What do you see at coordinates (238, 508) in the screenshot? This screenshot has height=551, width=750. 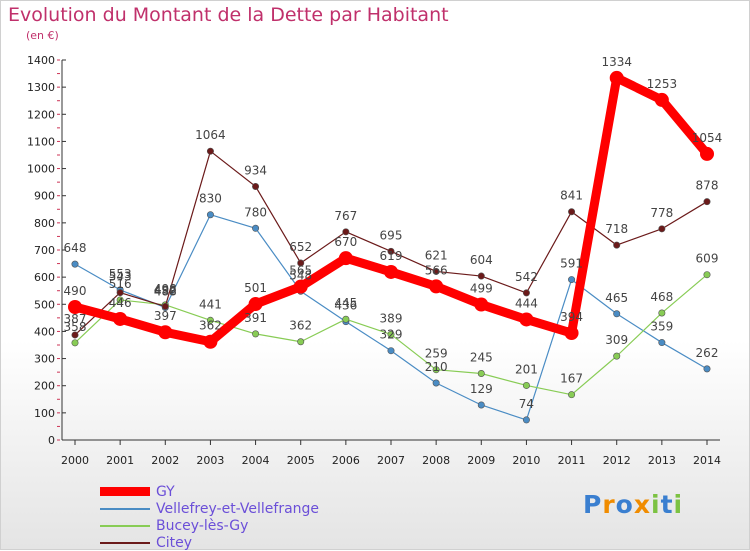 I see `legend-label: Vellefrey-et-Vellefrange` at bounding box center [238, 508].